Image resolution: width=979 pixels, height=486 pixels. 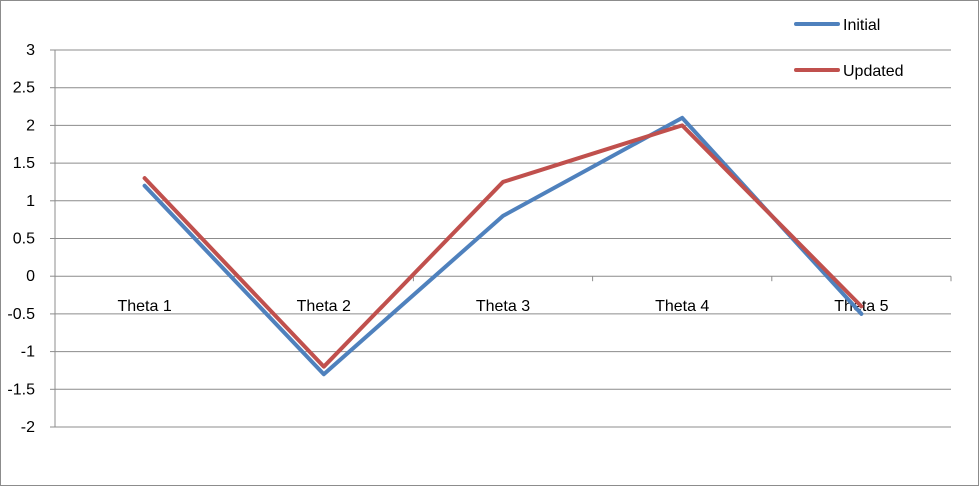 I want to click on y-tick-label: 3, so click(x=30, y=50).